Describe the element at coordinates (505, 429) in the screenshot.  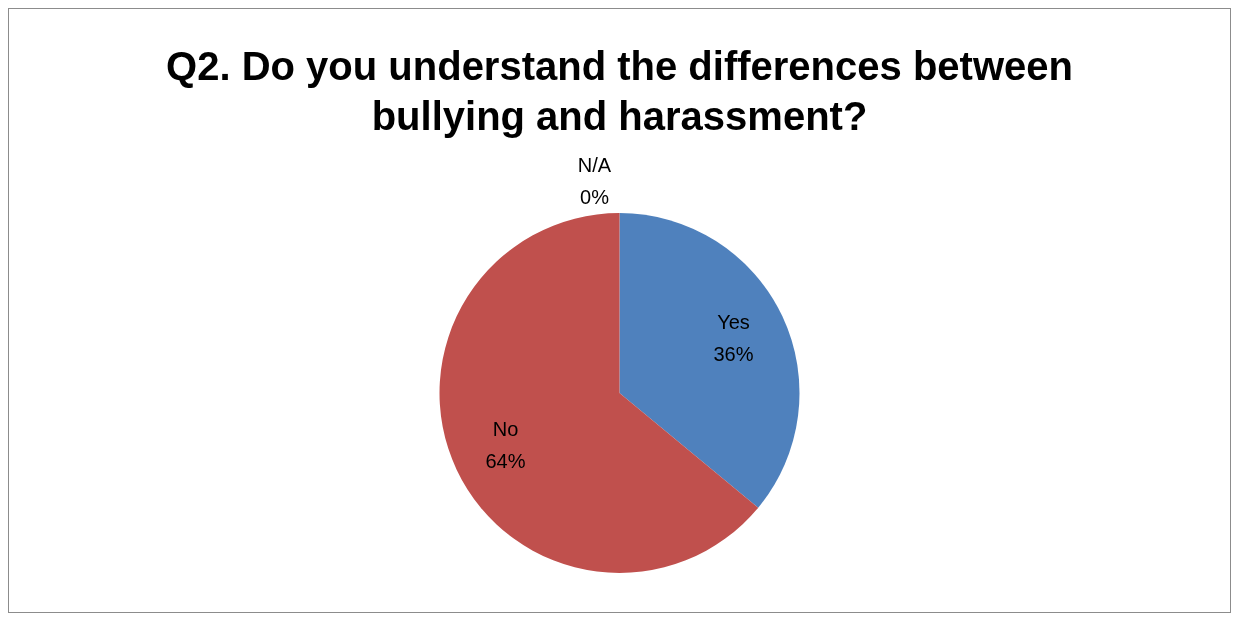
I see `slice-label: No` at that location.